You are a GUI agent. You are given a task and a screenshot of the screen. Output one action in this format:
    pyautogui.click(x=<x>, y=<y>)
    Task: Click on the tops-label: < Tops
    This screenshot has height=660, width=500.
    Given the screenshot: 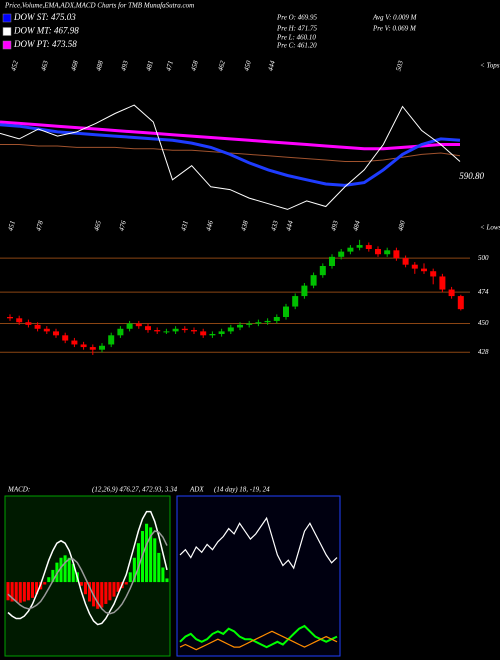 What is the action you would take?
    pyautogui.click(x=490, y=66)
    